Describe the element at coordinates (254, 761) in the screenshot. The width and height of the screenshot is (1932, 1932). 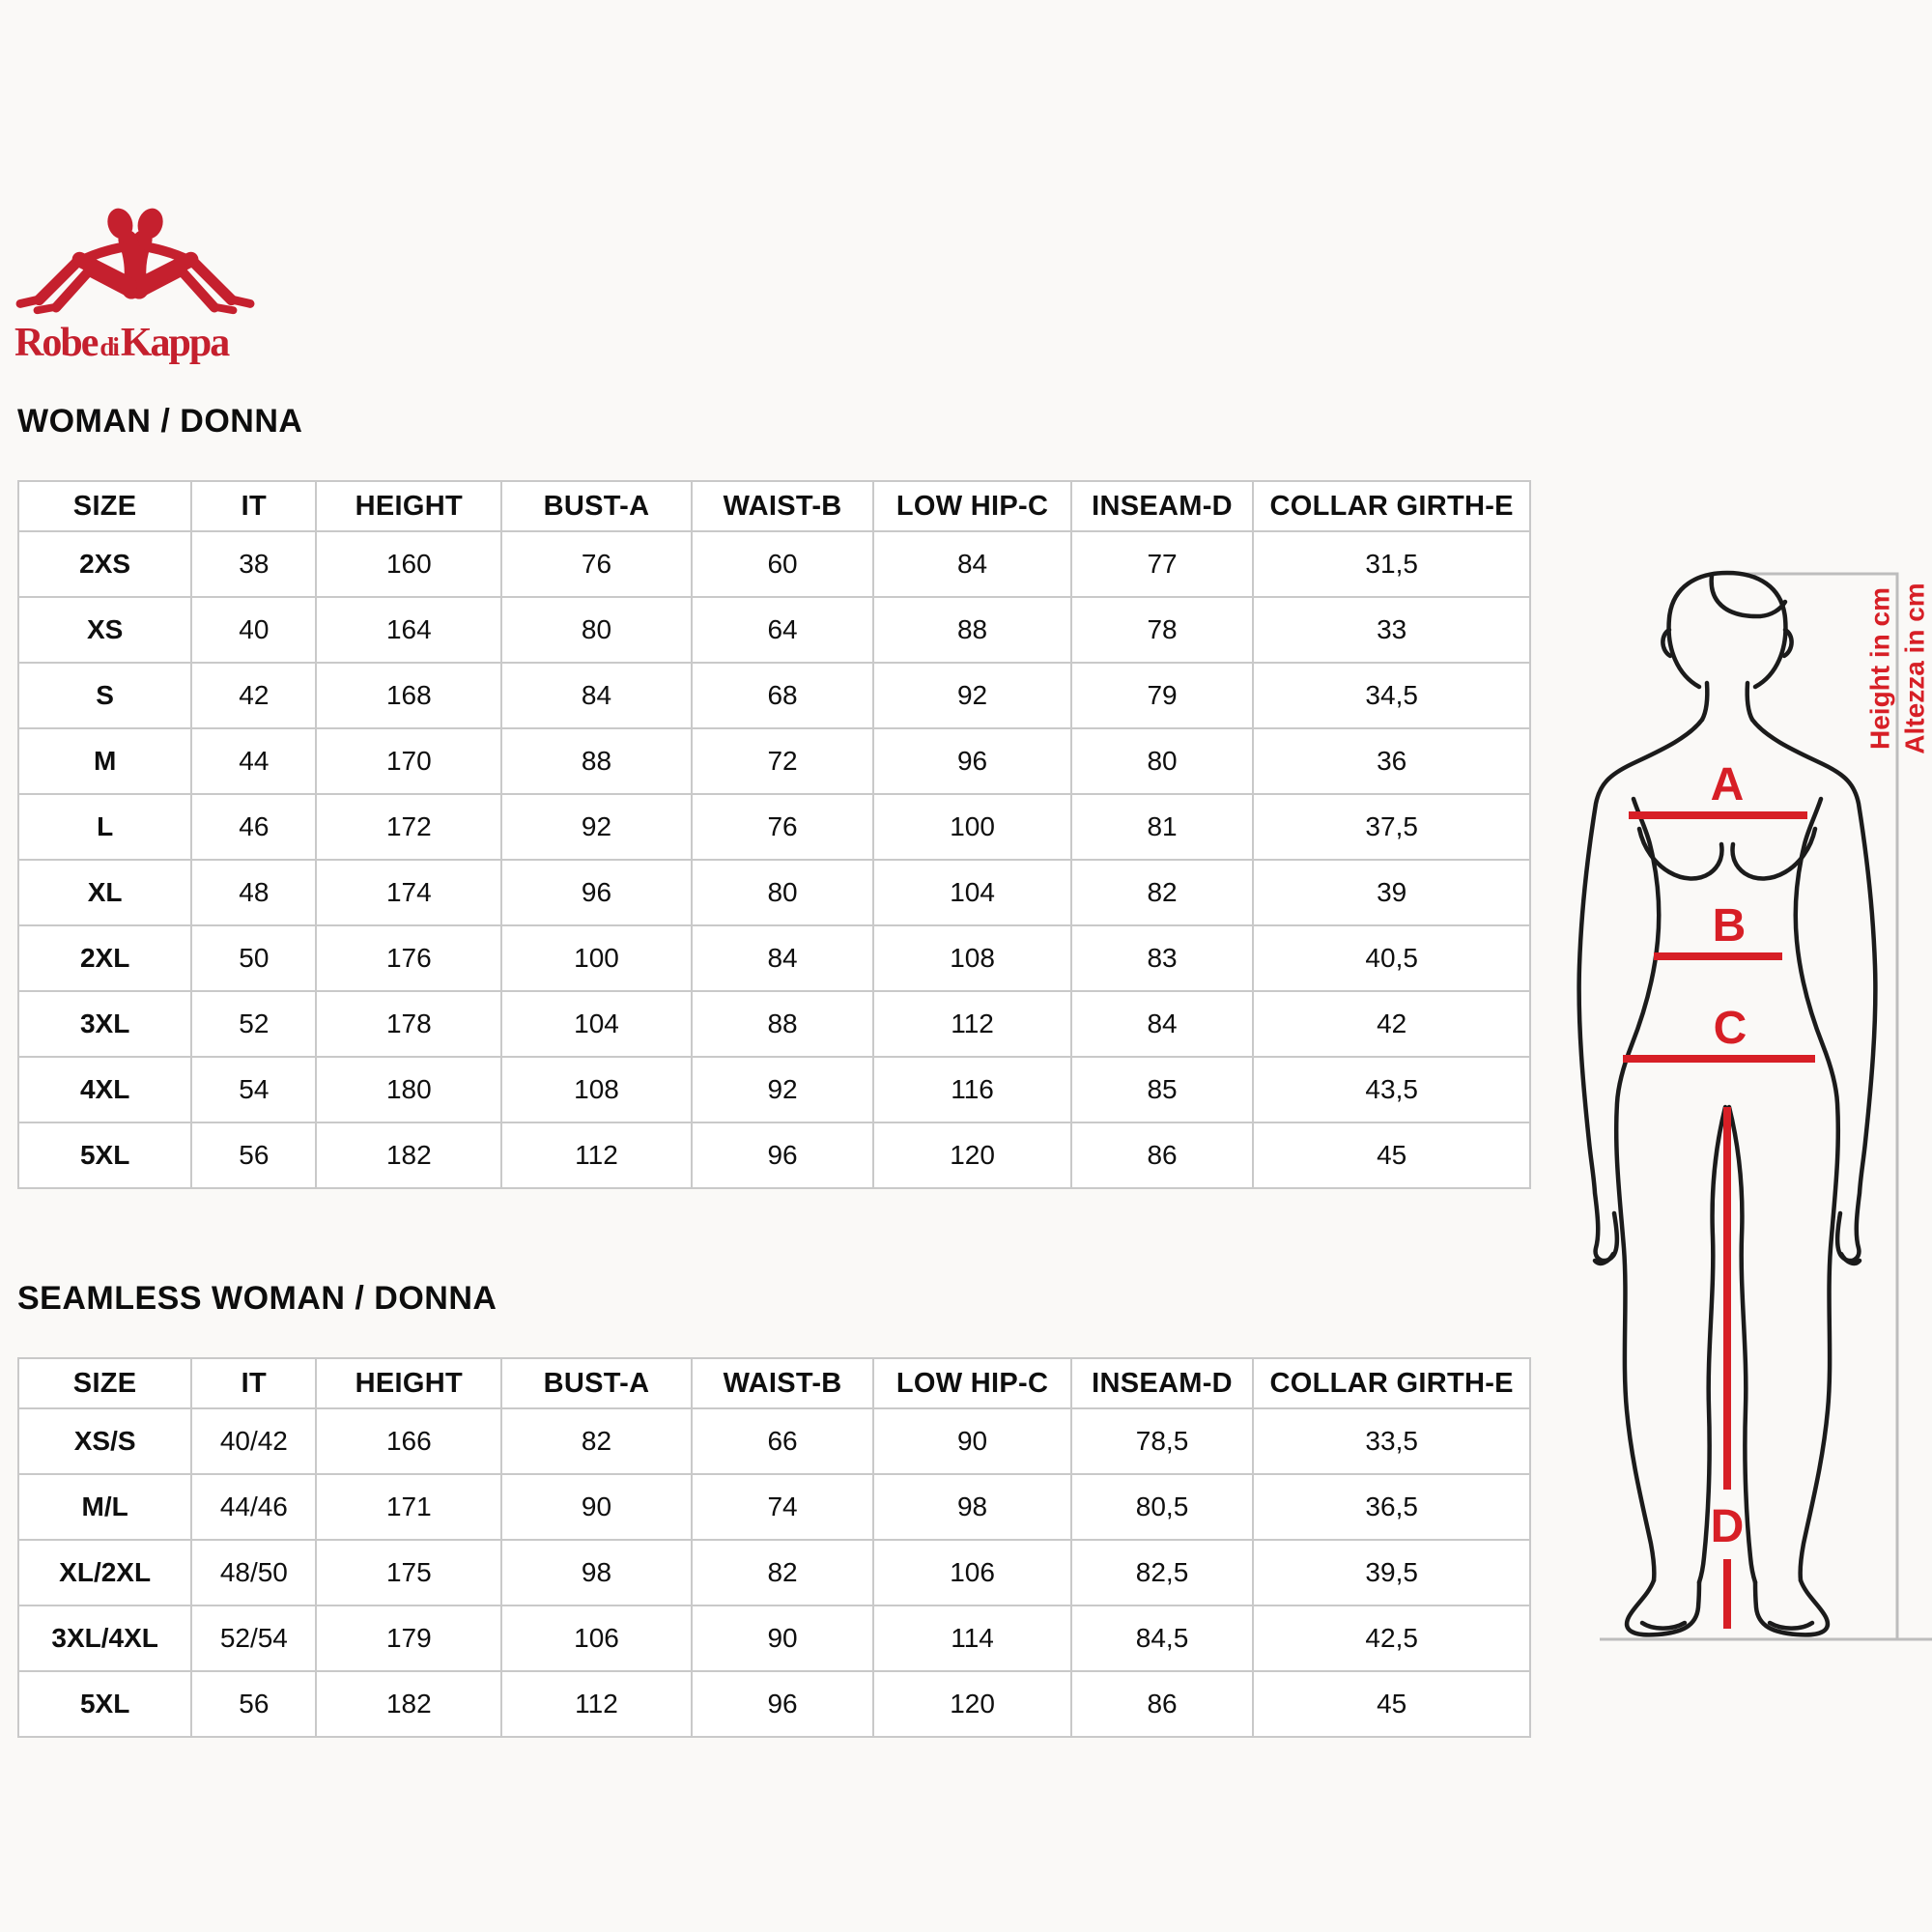
I see `value-cell: 44` at that location.